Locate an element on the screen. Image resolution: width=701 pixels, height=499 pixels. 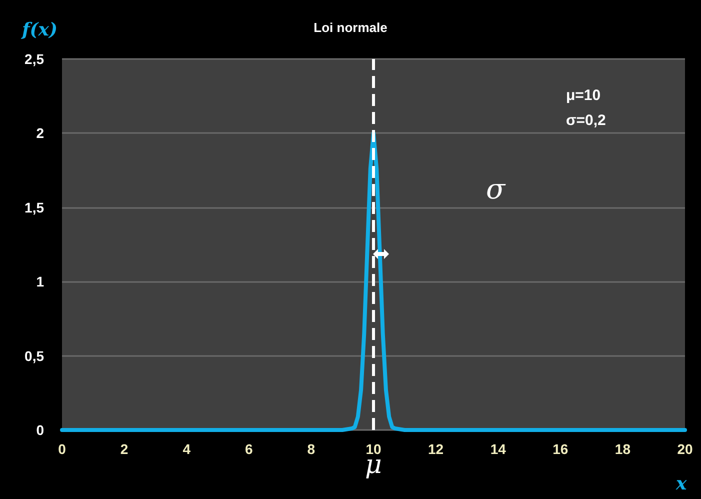
x-tick-label: 4 is located at coordinates (186, 449).